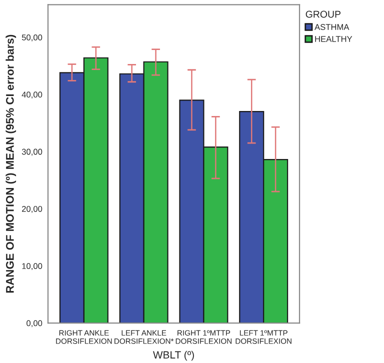  I want to click on y-tick-label: 40,00, so click(32, 95).